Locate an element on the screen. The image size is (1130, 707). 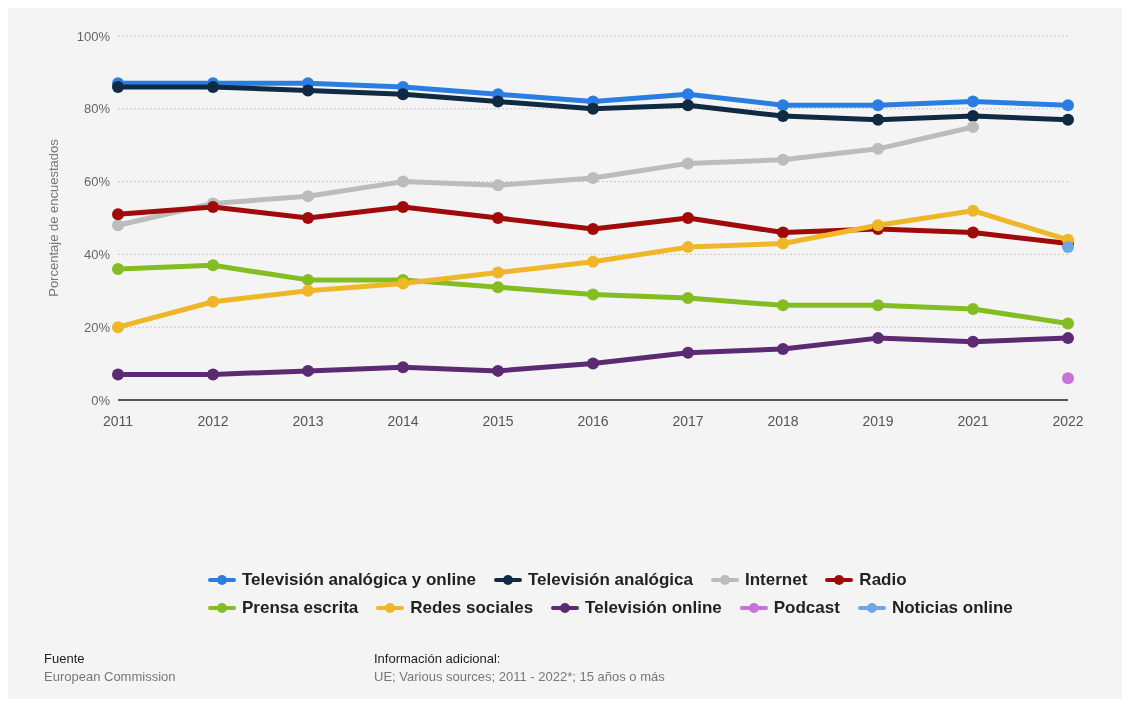
y-axis-title: Porcentaje de encuestados is located at coordinates (53, 217).